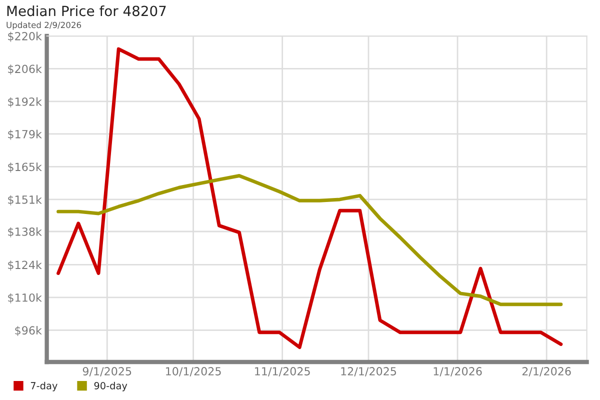 The height and width of the screenshot is (400, 600). I want to click on x-tick-label: 9/1/2025, so click(107, 371).